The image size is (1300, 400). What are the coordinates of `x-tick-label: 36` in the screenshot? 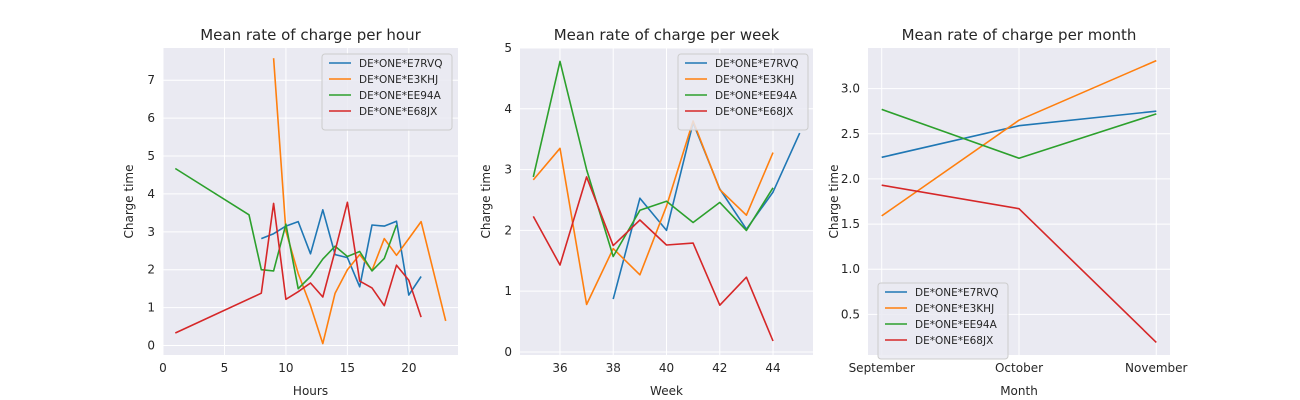 It's located at (559, 368).